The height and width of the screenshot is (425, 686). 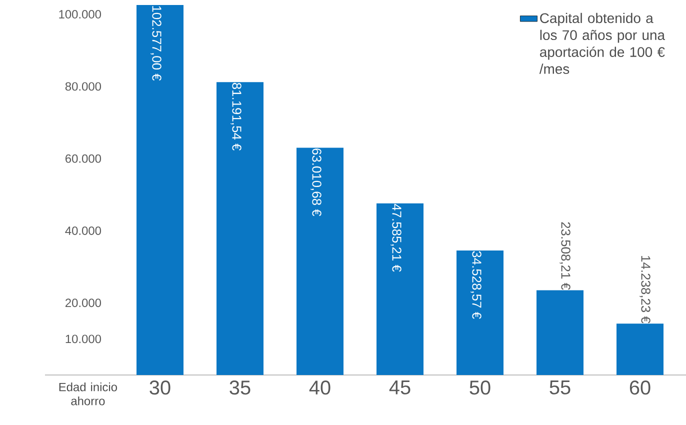 I want to click on data-label: 81.191,54 €, so click(x=236, y=116).